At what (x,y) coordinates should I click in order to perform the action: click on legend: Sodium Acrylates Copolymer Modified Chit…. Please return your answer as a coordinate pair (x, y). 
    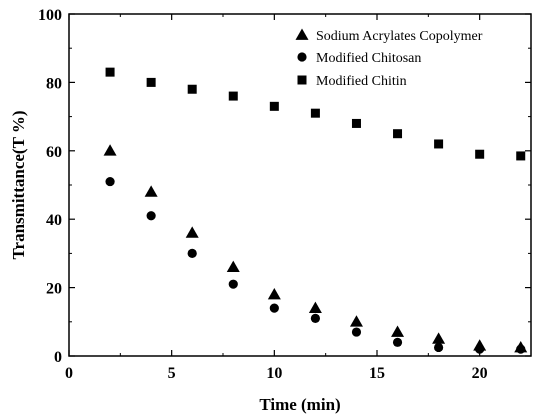
    Looking at the image, I should click on (389, 58).